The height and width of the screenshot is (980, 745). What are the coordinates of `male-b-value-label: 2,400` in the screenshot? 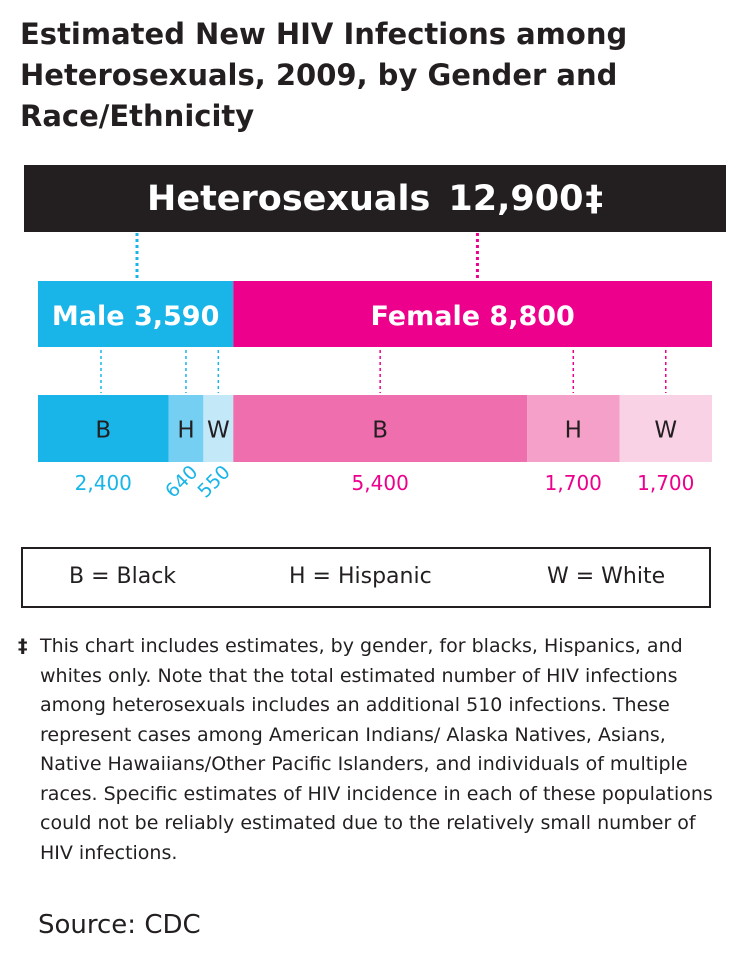 It's located at (103, 483).